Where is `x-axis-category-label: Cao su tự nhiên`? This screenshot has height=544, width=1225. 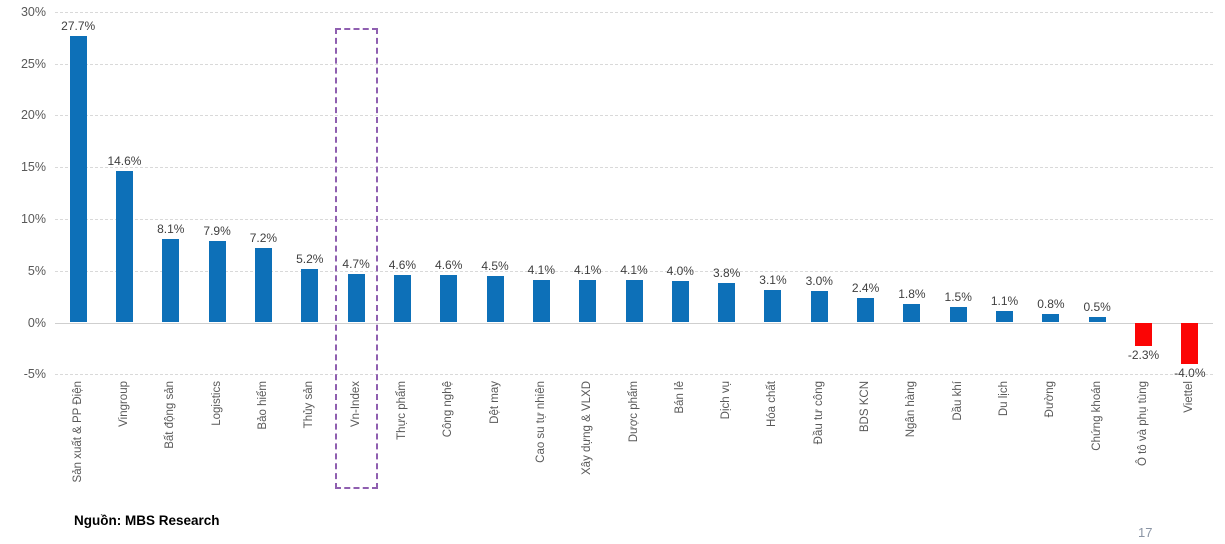 x-axis-category-label: Cao su tự nhiên is located at coordinates (540, 422).